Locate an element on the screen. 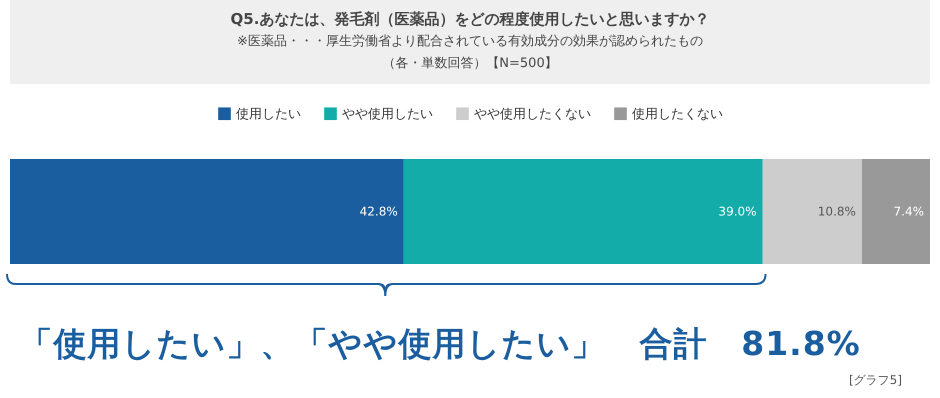 The height and width of the screenshot is (398, 940). chart-title: Q5.あなたは、発毛剤（医薬品）をどの程度使用したいと思いますか？ is located at coordinates (470, 19).